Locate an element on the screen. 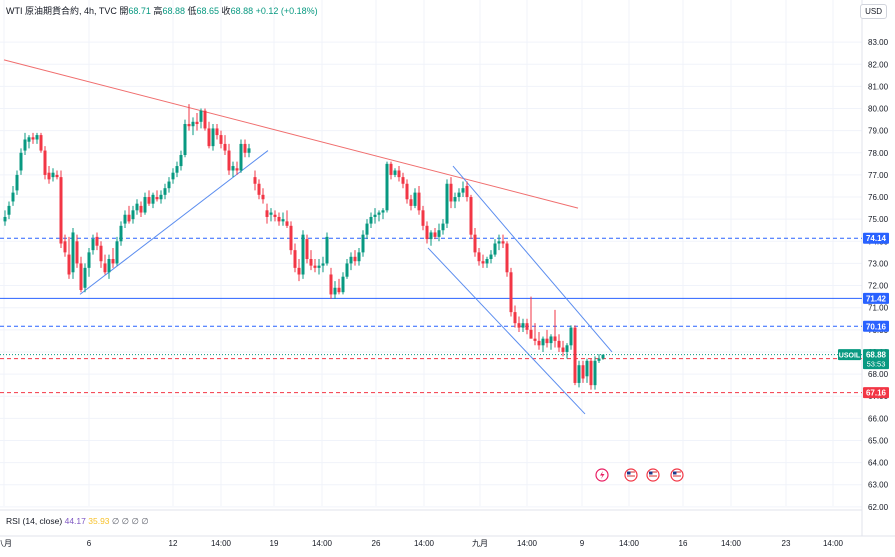 Image resolution: width=895 pixels, height=557 pixels. dividend-event-icon is located at coordinates (602, 475).